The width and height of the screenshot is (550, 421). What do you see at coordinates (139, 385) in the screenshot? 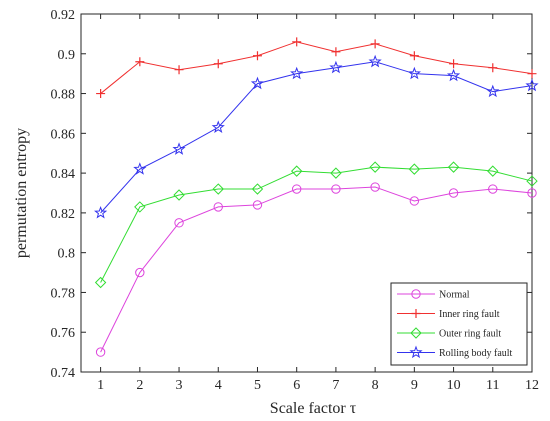
I see `x-tick-label: 2` at bounding box center [139, 385].